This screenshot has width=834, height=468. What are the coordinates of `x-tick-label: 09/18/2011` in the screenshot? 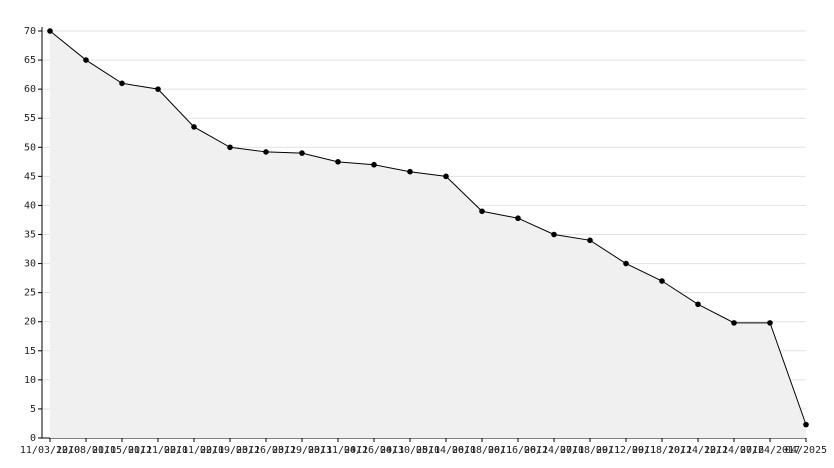 It's located at (662, 450).